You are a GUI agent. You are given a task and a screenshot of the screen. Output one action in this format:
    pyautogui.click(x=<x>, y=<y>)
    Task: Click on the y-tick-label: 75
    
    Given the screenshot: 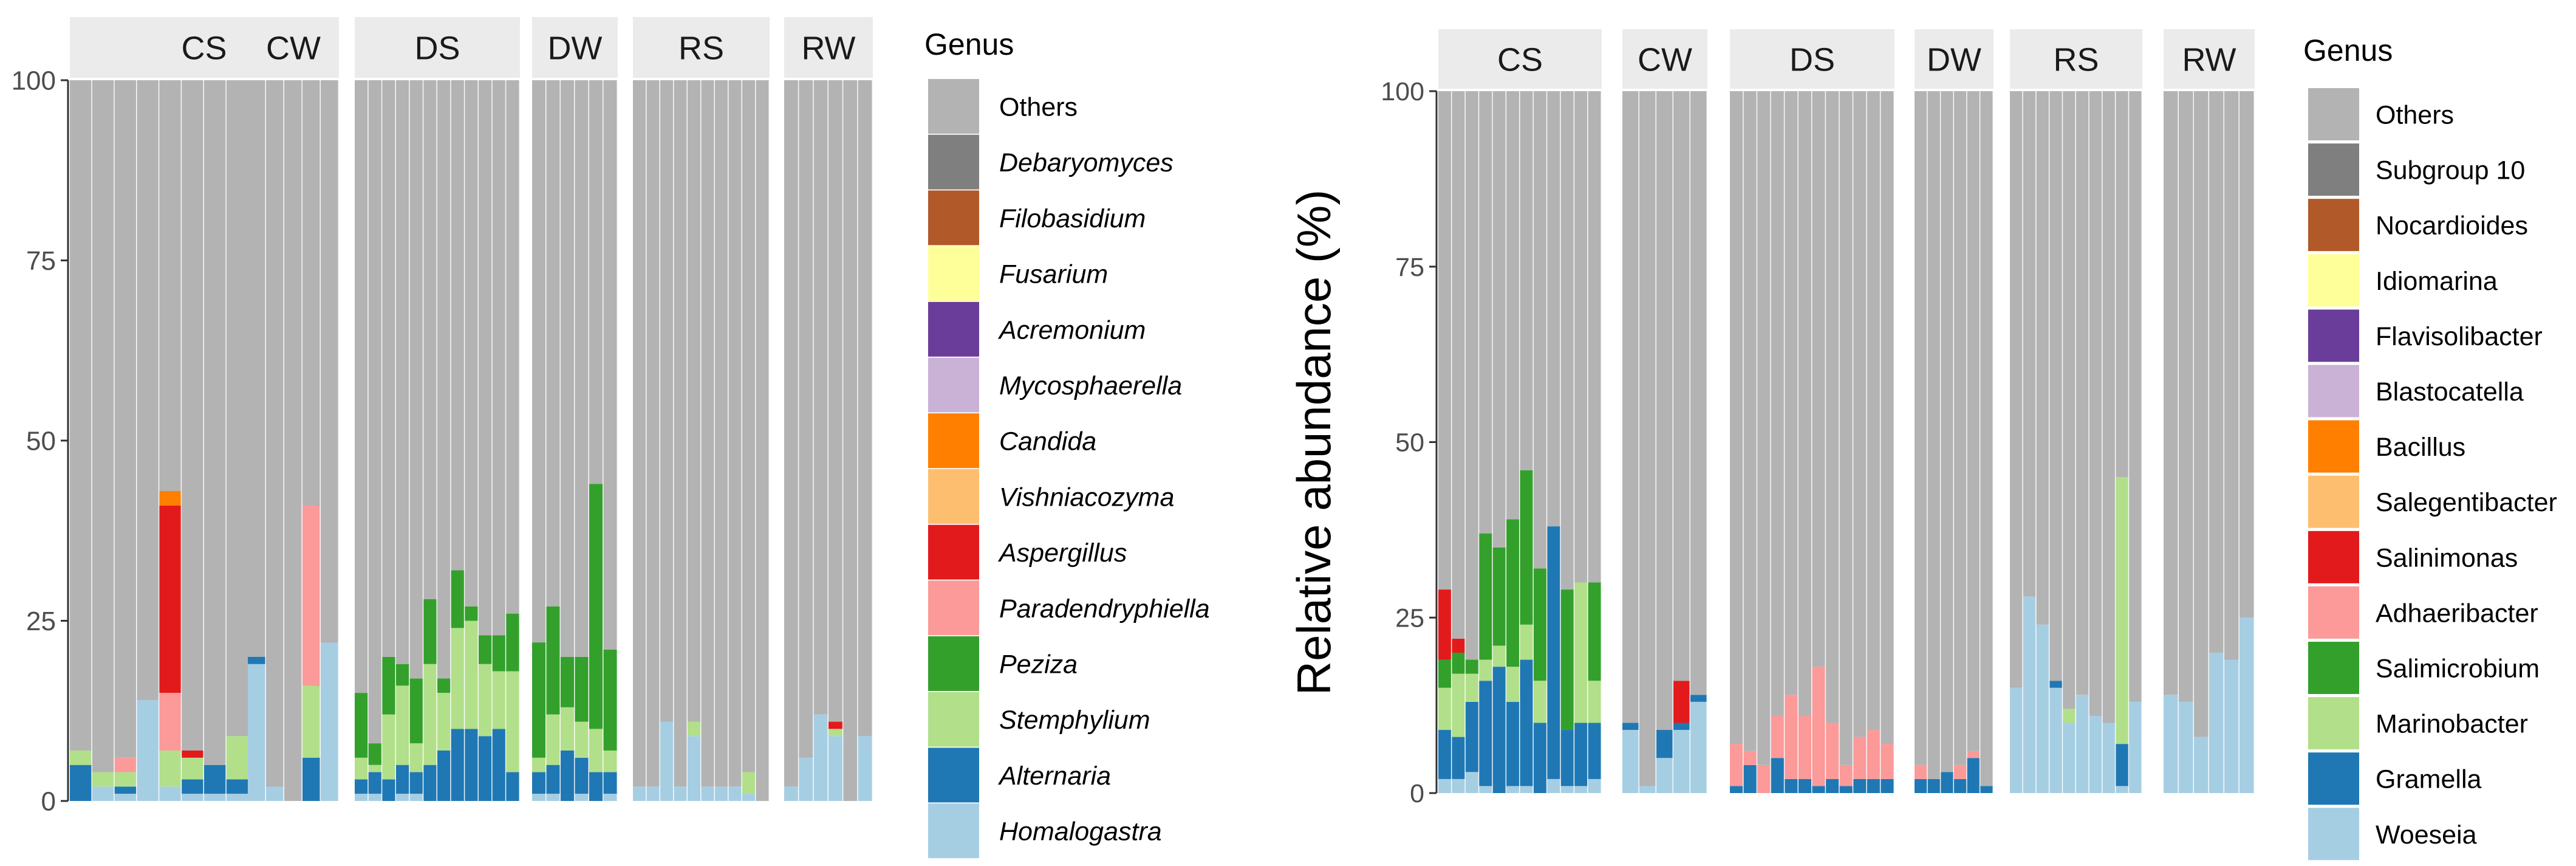 What is the action you would take?
    pyautogui.click(x=41, y=261)
    